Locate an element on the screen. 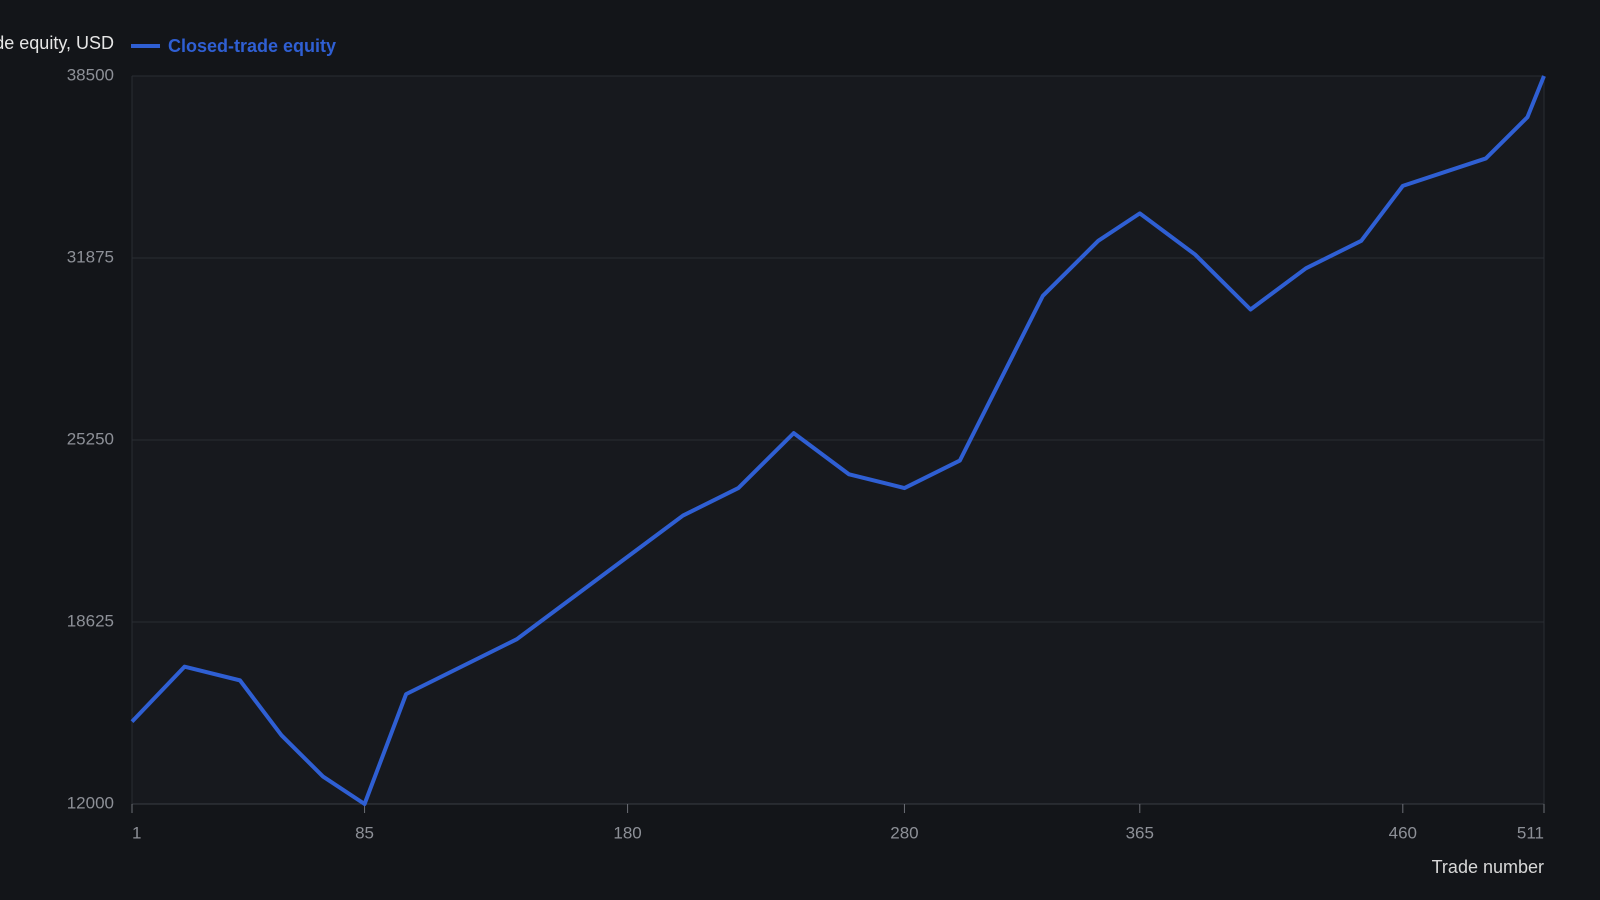 This screenshot has width=1600, height=900. x-tick-label: 460 is located at coordinates (1403, 832).